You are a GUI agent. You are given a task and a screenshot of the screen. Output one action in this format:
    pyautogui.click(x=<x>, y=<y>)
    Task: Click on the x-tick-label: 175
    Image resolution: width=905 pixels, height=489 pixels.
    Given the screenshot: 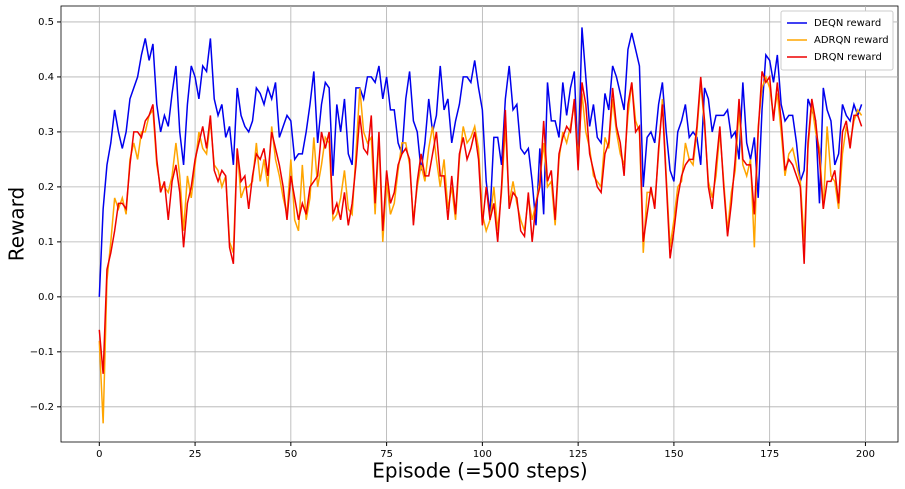 What is the action you would take?
    pyautogui.click(x=769, y=454)
    